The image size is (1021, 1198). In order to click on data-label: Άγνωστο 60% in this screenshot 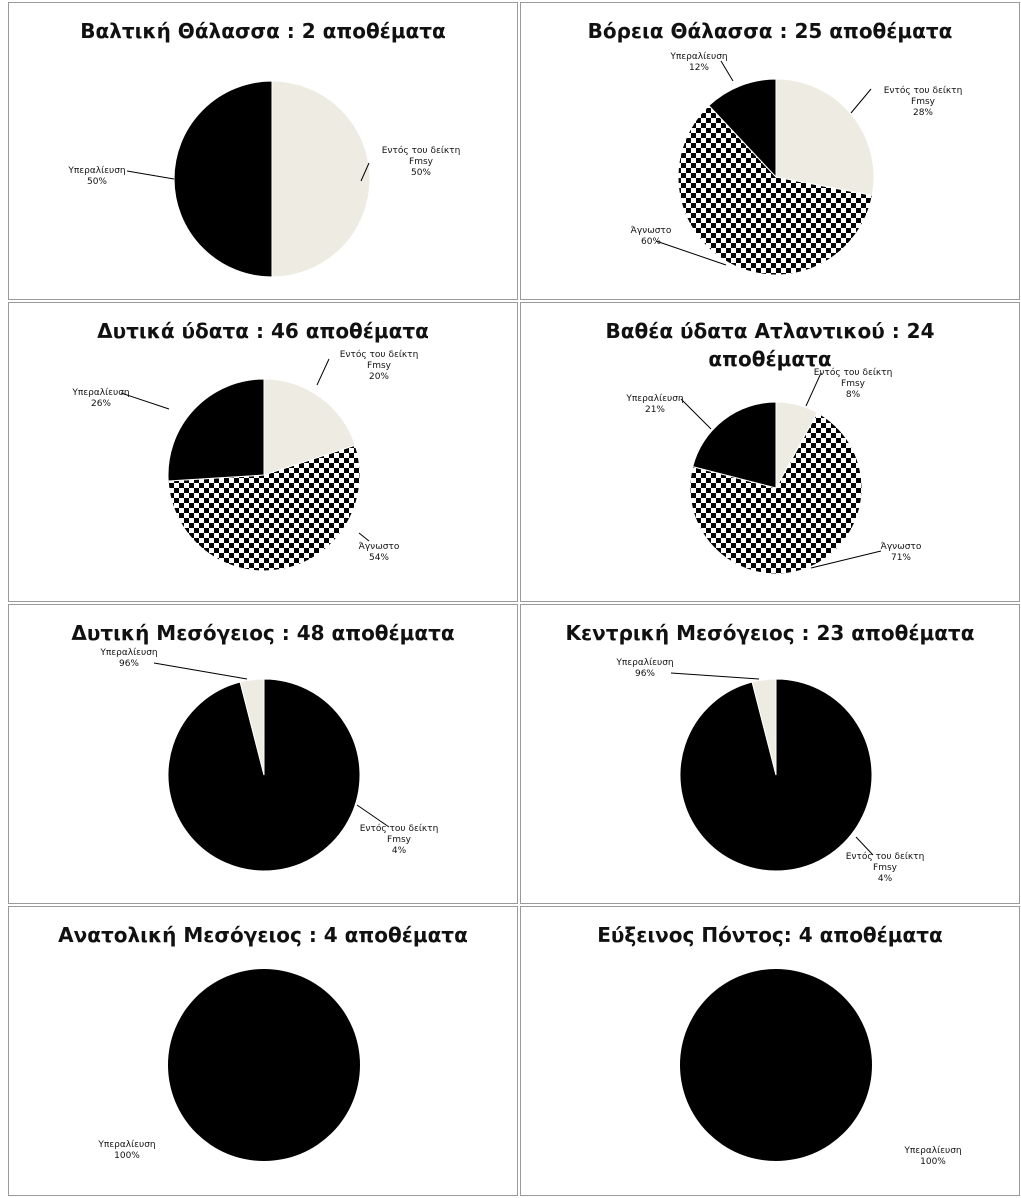, I will do `click(651, 236)`.